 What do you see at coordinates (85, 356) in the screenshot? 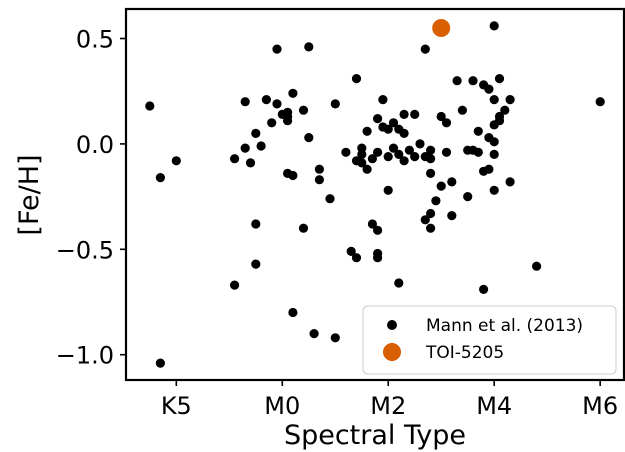
I see `y-tick-label: −1.0` at bounding box center [85, 356].